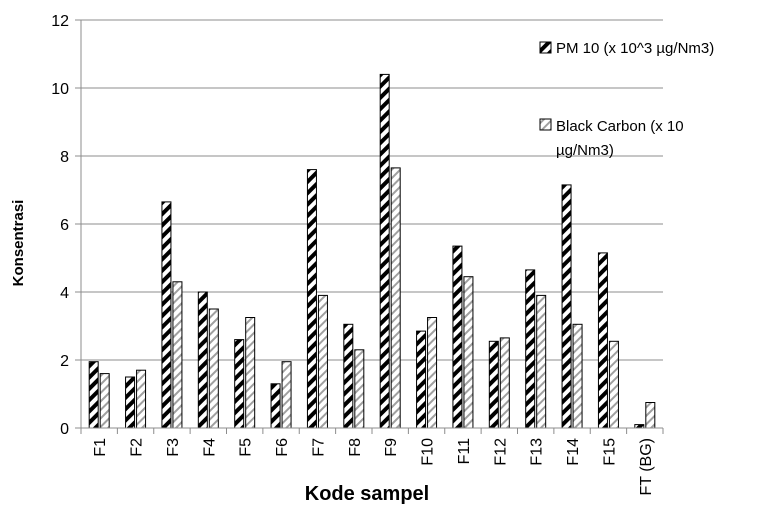 The height and width of the screenshot is (508, 772). I want to click on y-tick-labels: 0 2 4 6 8 10 12, so click(60, 225).